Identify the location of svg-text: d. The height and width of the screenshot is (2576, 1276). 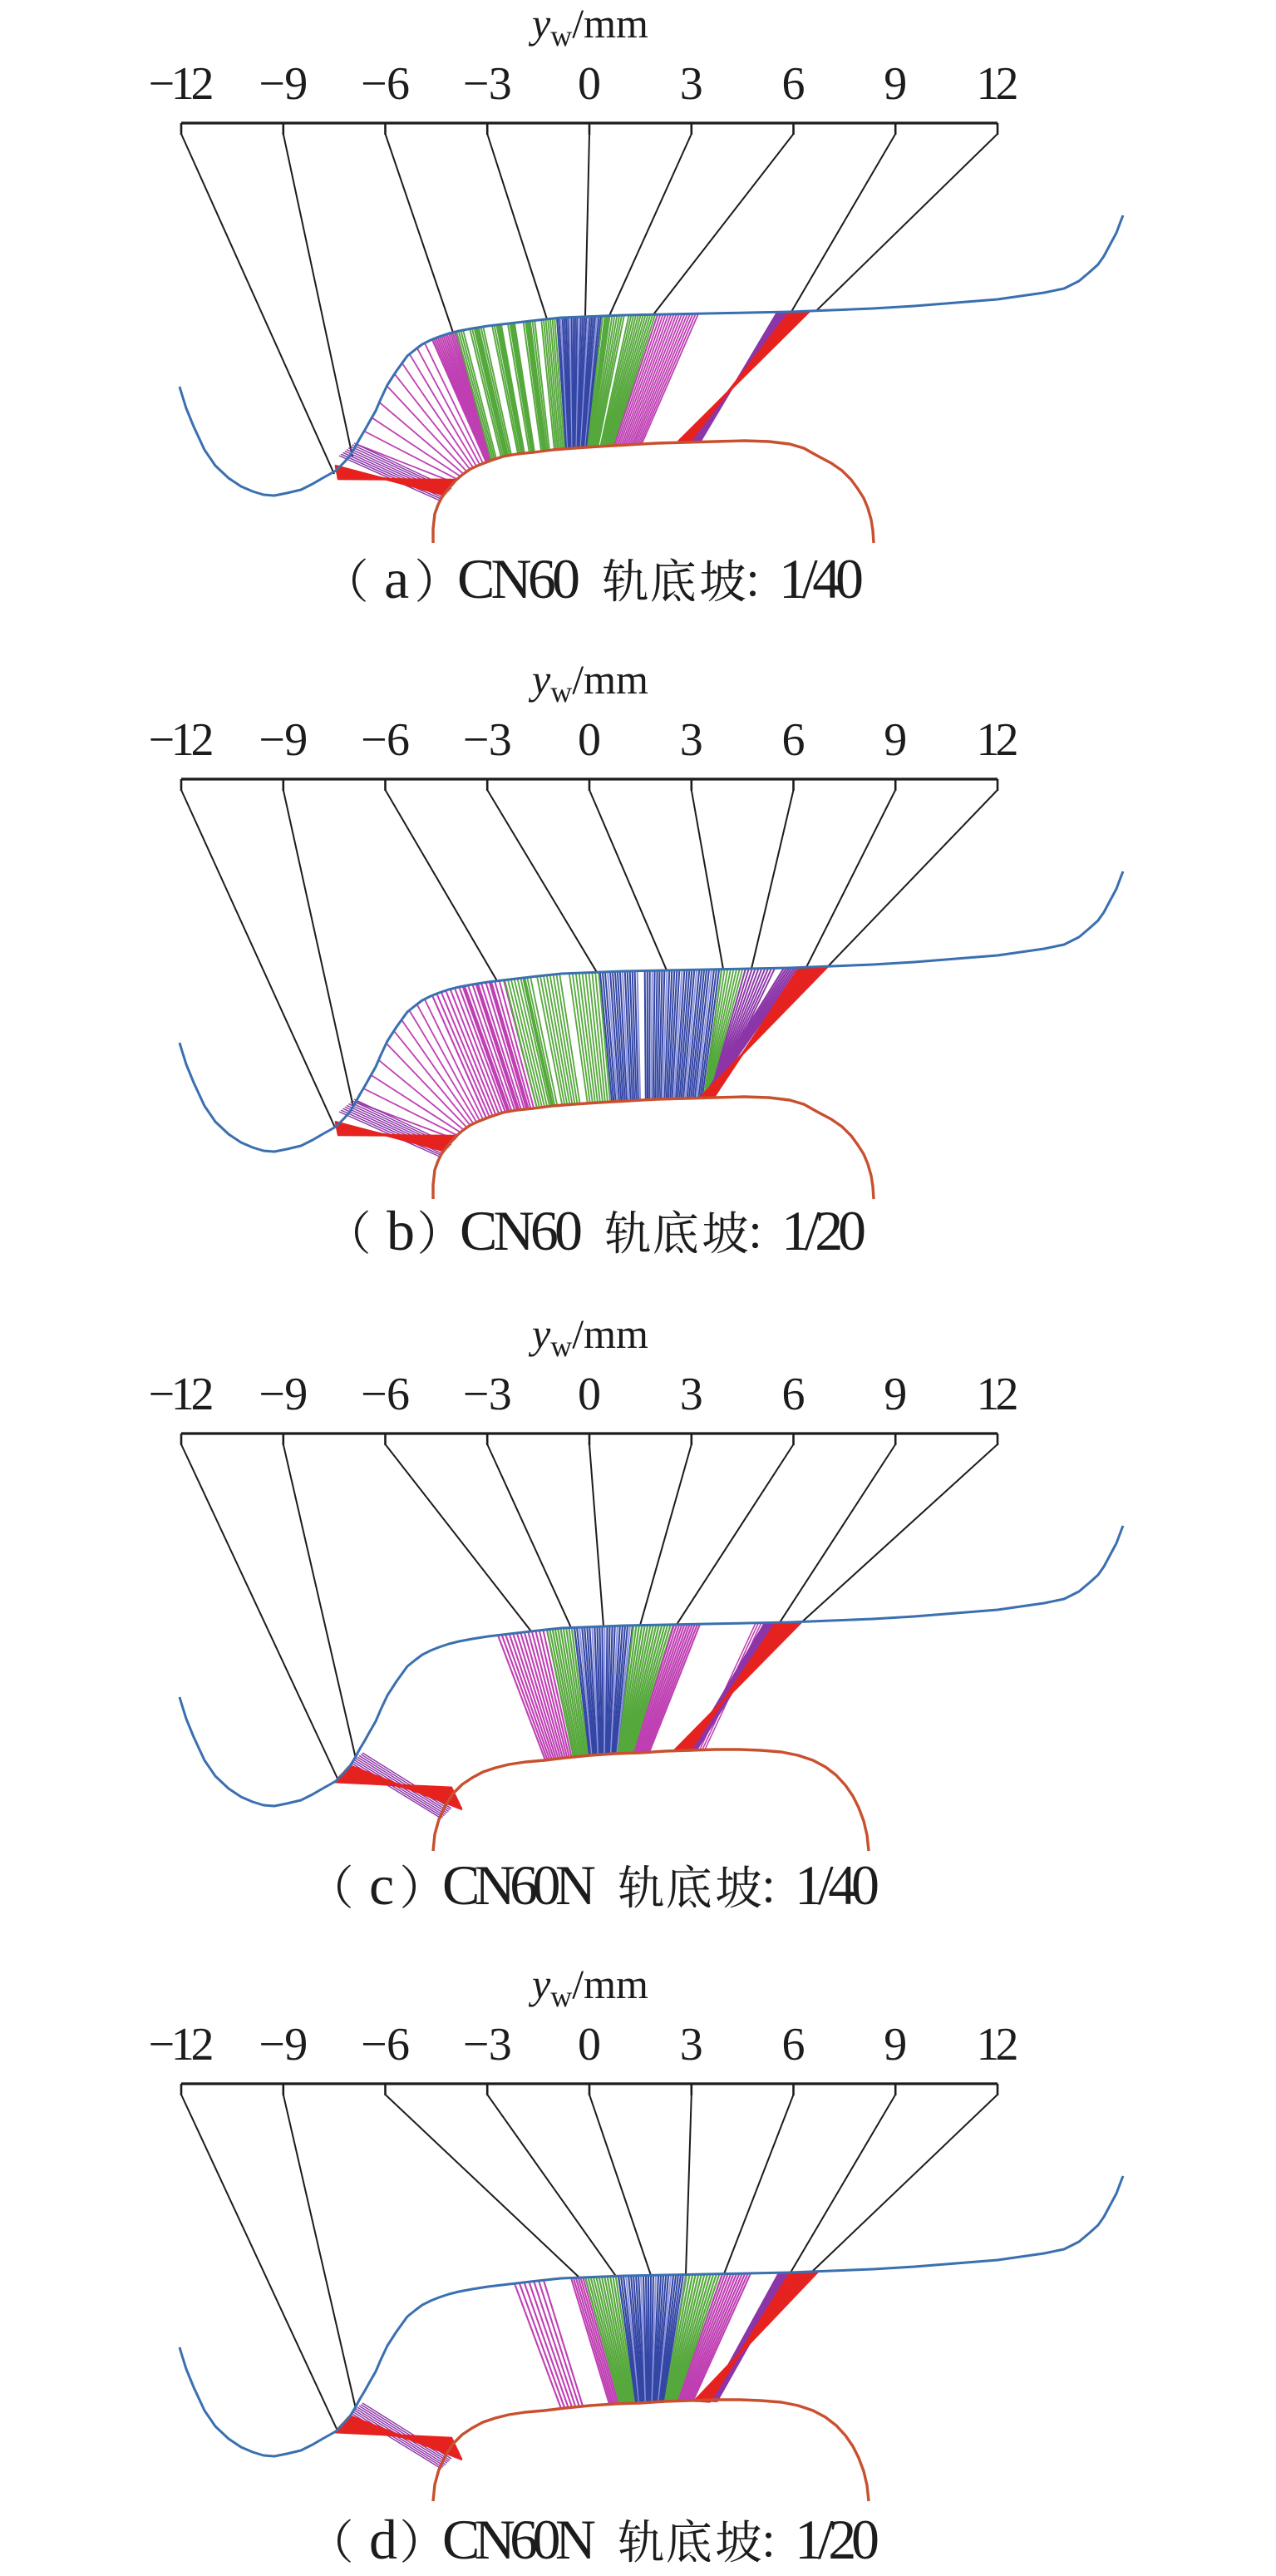
(383, 2539).